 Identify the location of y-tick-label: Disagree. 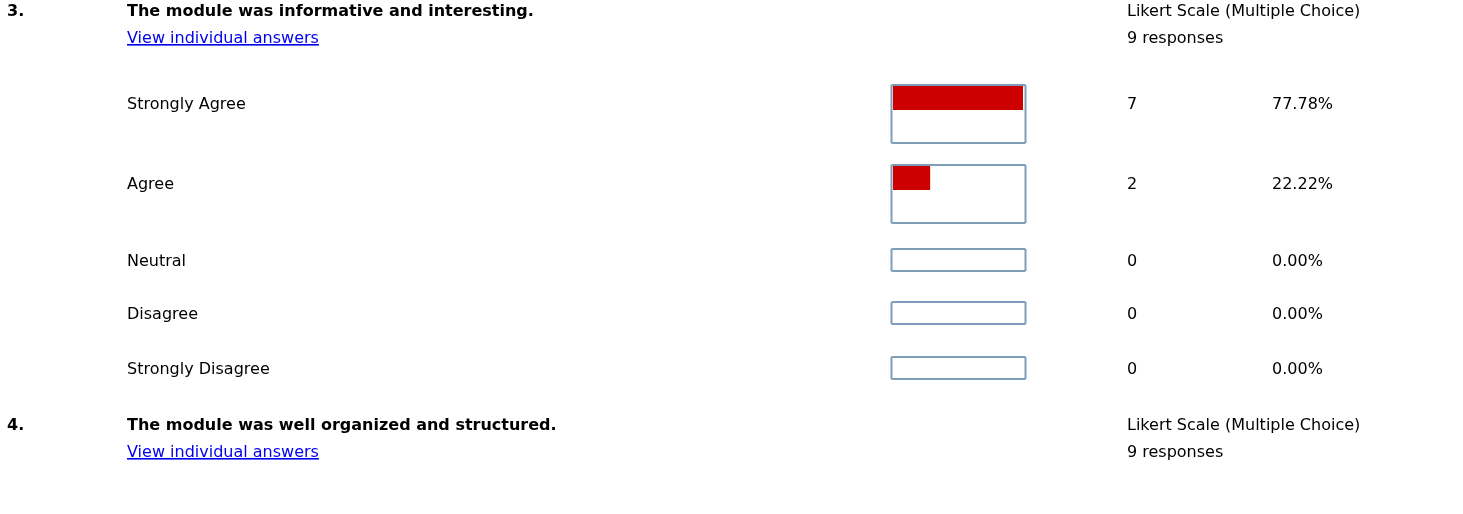
(162, 313).